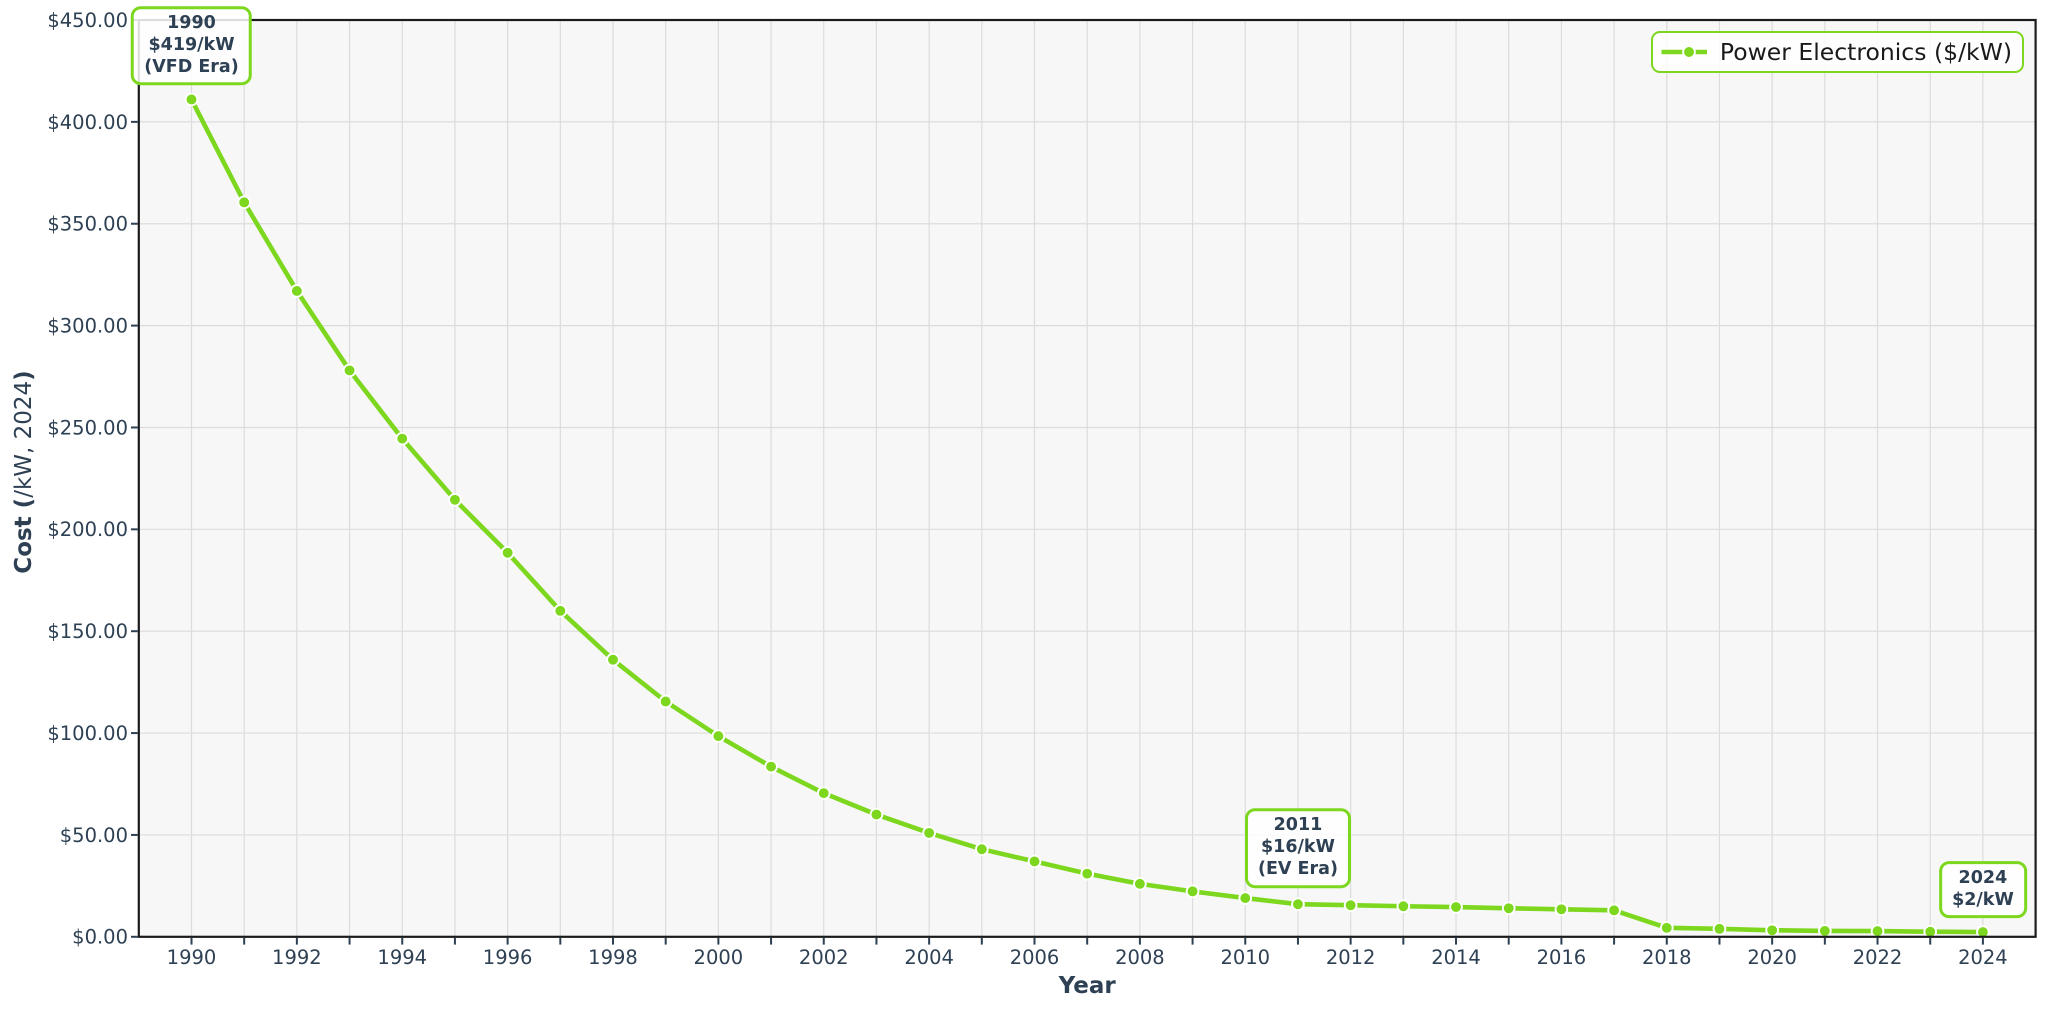 This screenshot has width=2048, height=1013. Describe the element at coordinates (1140, 883) in the screenshot. I see `data-point-2008` at that location.